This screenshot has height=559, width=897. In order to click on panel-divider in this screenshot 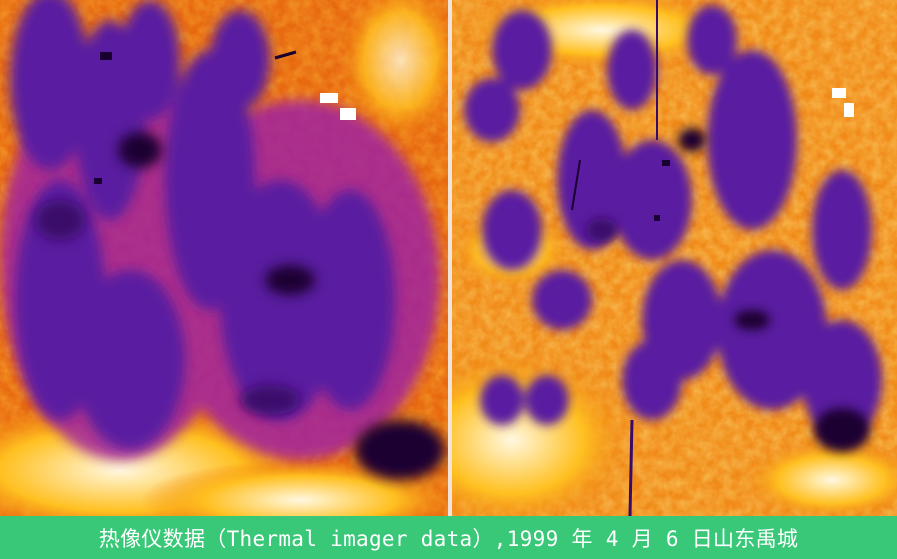, I will do `click(450, 258)`.